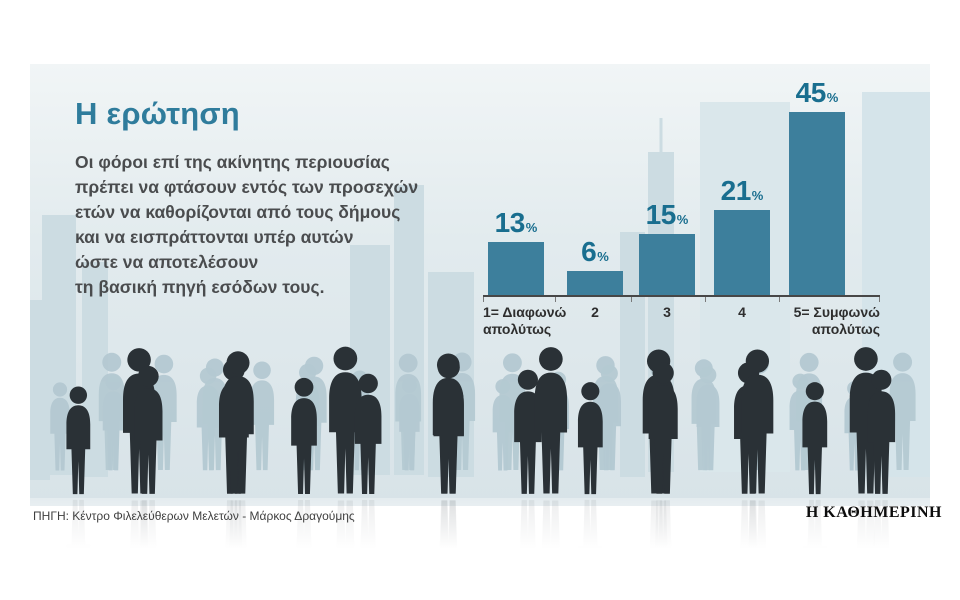 The width and height of the screenshot is (960, 600). What do you see at coordinates (516, 222) in the screenshot?
I see `bar-value-label: 13%` at bounding box center [516, 222].